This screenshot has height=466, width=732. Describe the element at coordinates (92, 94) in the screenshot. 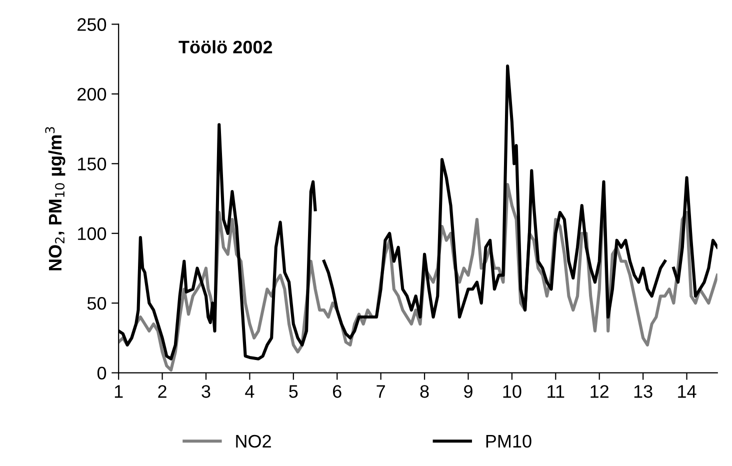

I see `y-tick-label: 200` at that location.